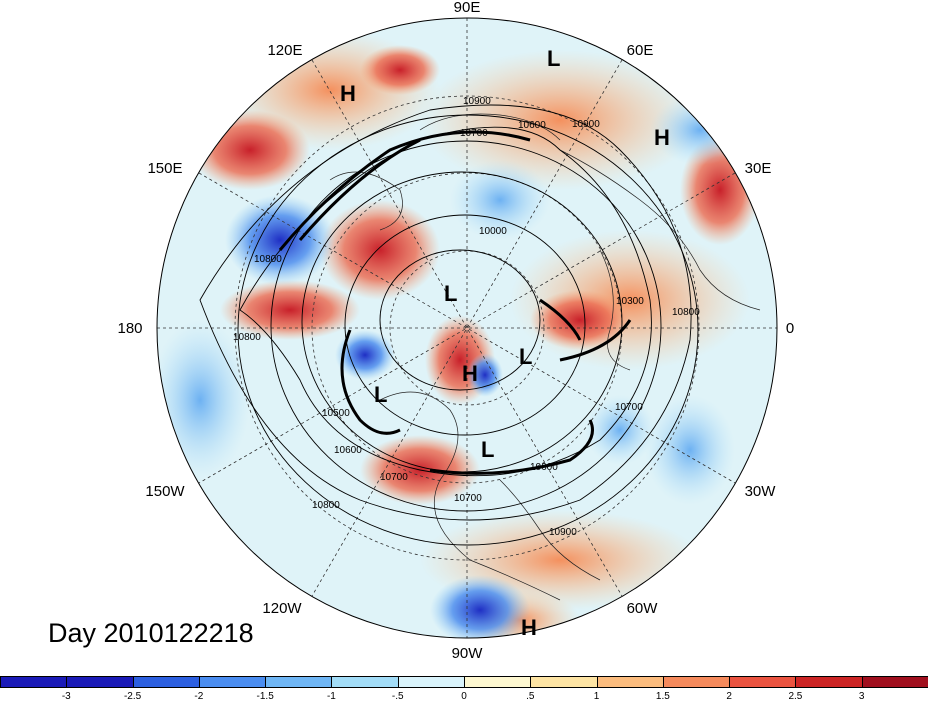 The height and width of the screenshot is (702, 928). What do you see at coordinates (493, 231) in the screenshot?
I see `contour-label: 10000` at bounding box center [493, 231].